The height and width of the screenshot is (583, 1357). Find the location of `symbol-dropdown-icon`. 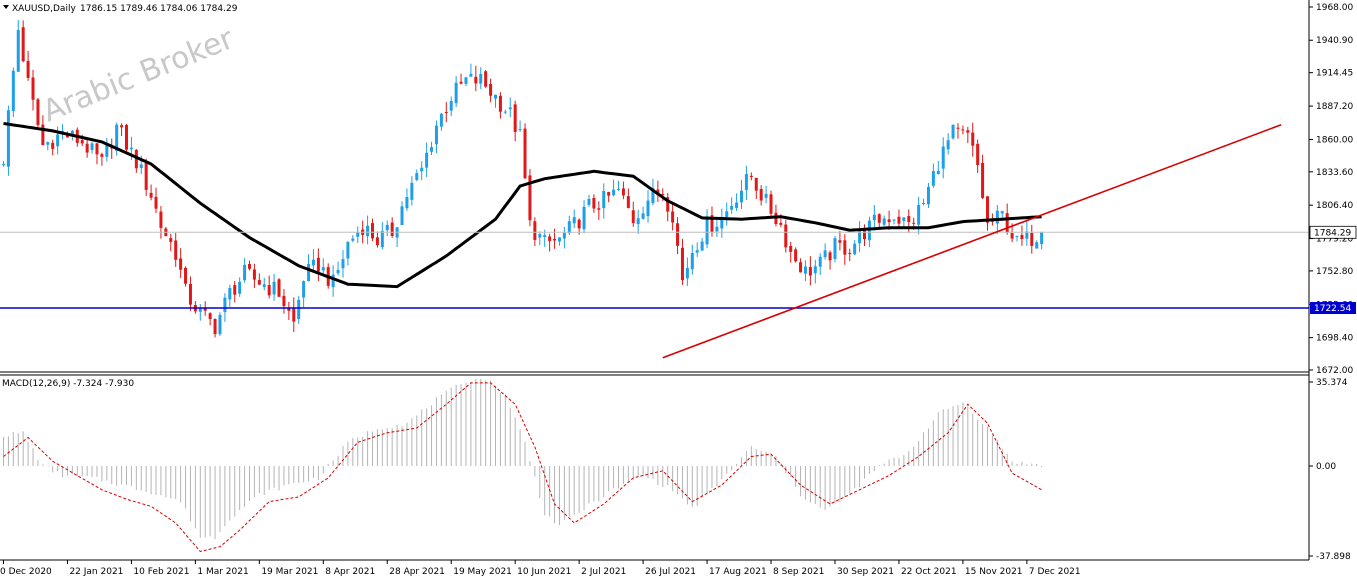

symbol-dropdown-icon is located at coordinates (6, 7).